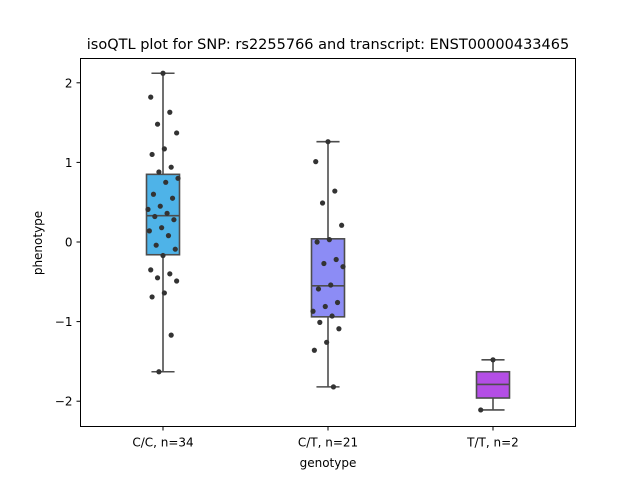 This screenshot has height=480, width=640. What do you see at coordinates (64, 402) in the screenshot?
I see `y-tick-label: −2` at bounding box center [64, 402].